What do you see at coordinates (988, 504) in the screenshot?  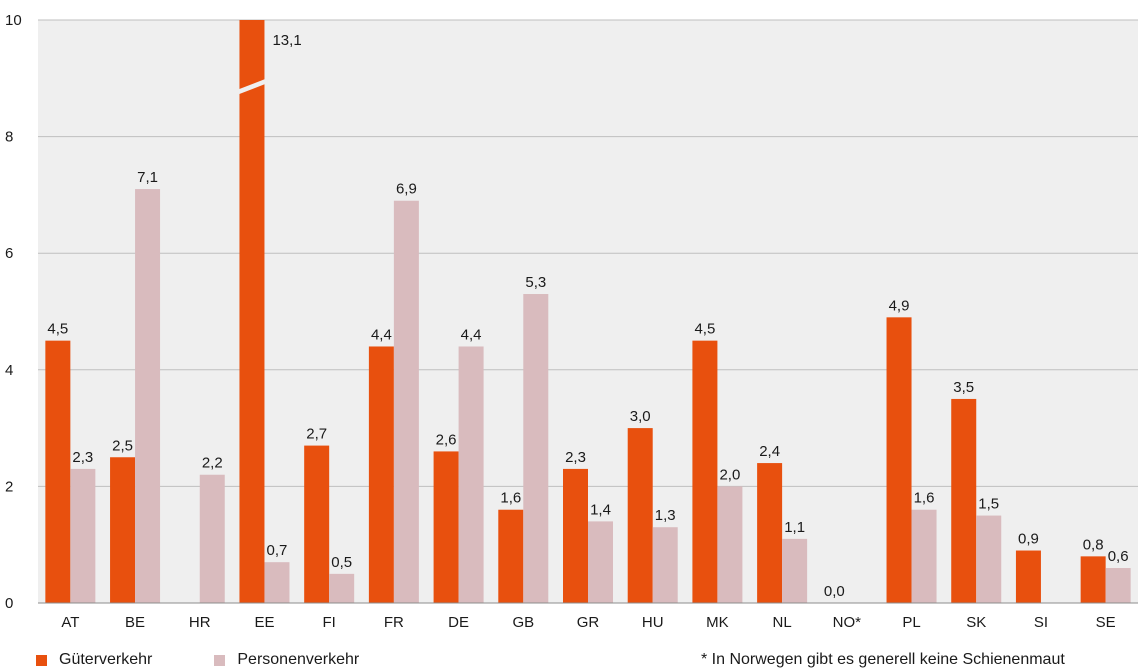 I see `data-label-personenverkehr-sk: 1,5` at bounding box center [988, 504].